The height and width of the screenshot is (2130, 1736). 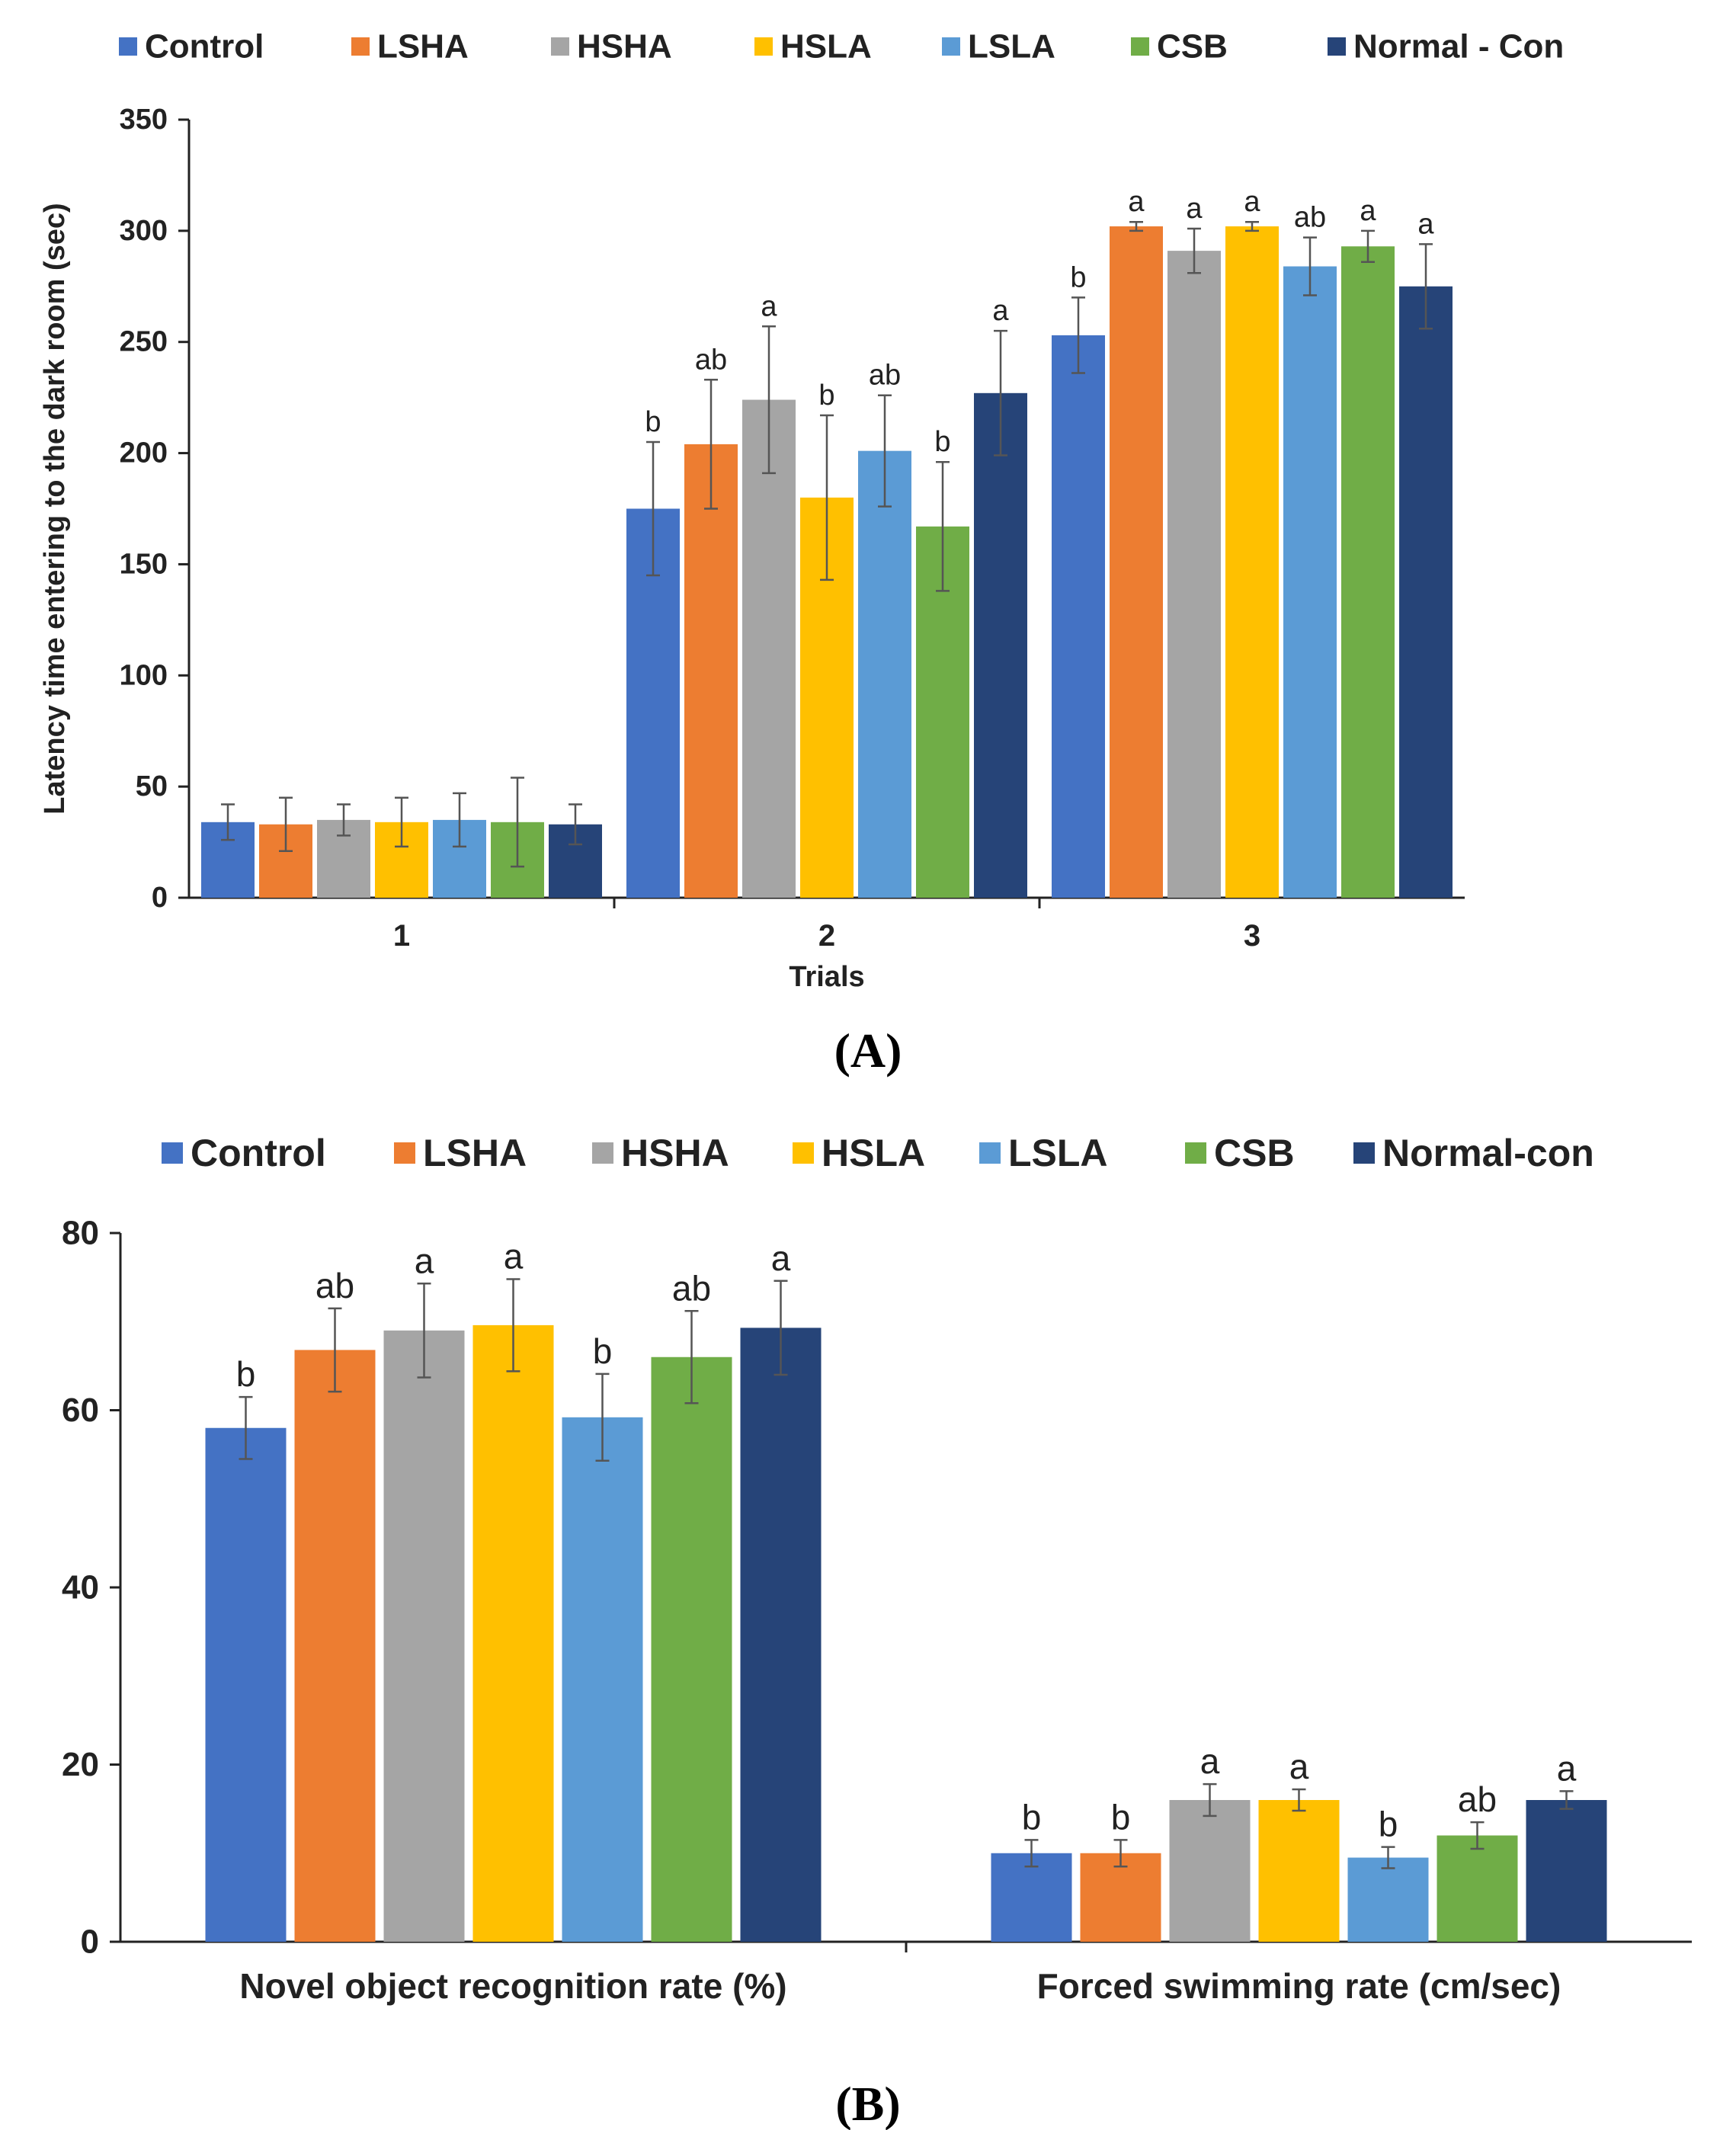 I want to click on chart-a-y-tick-label: 50, so click(x=152, y=786).